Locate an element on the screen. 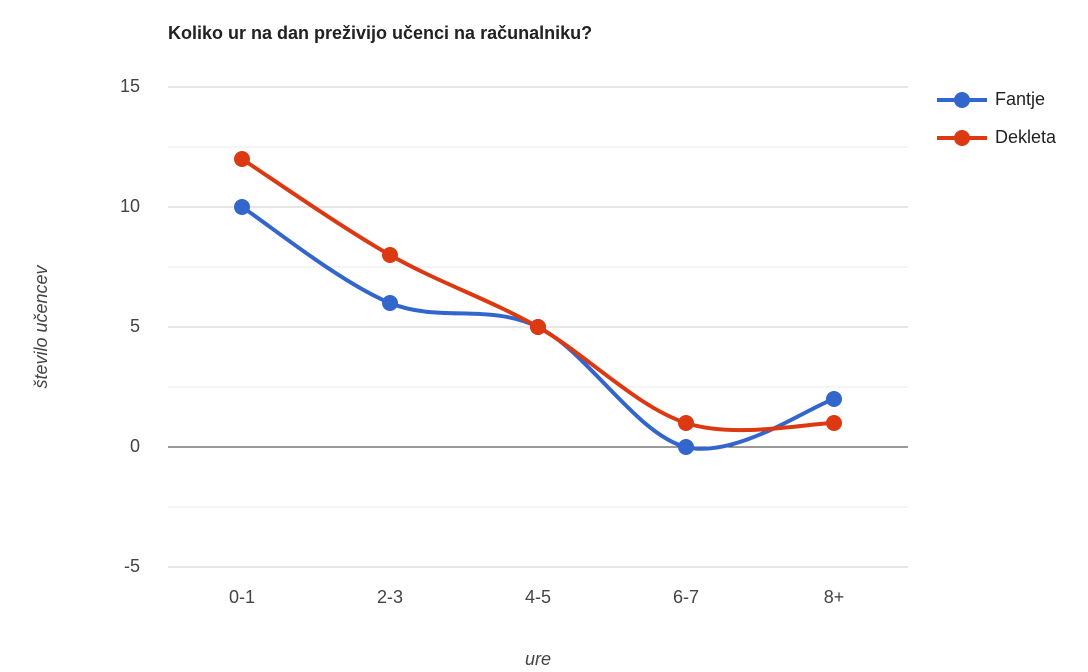 The height and width of the screenshot is (672, 1088). x-tick-label: 0-1 is located at coordinates (242, 597).